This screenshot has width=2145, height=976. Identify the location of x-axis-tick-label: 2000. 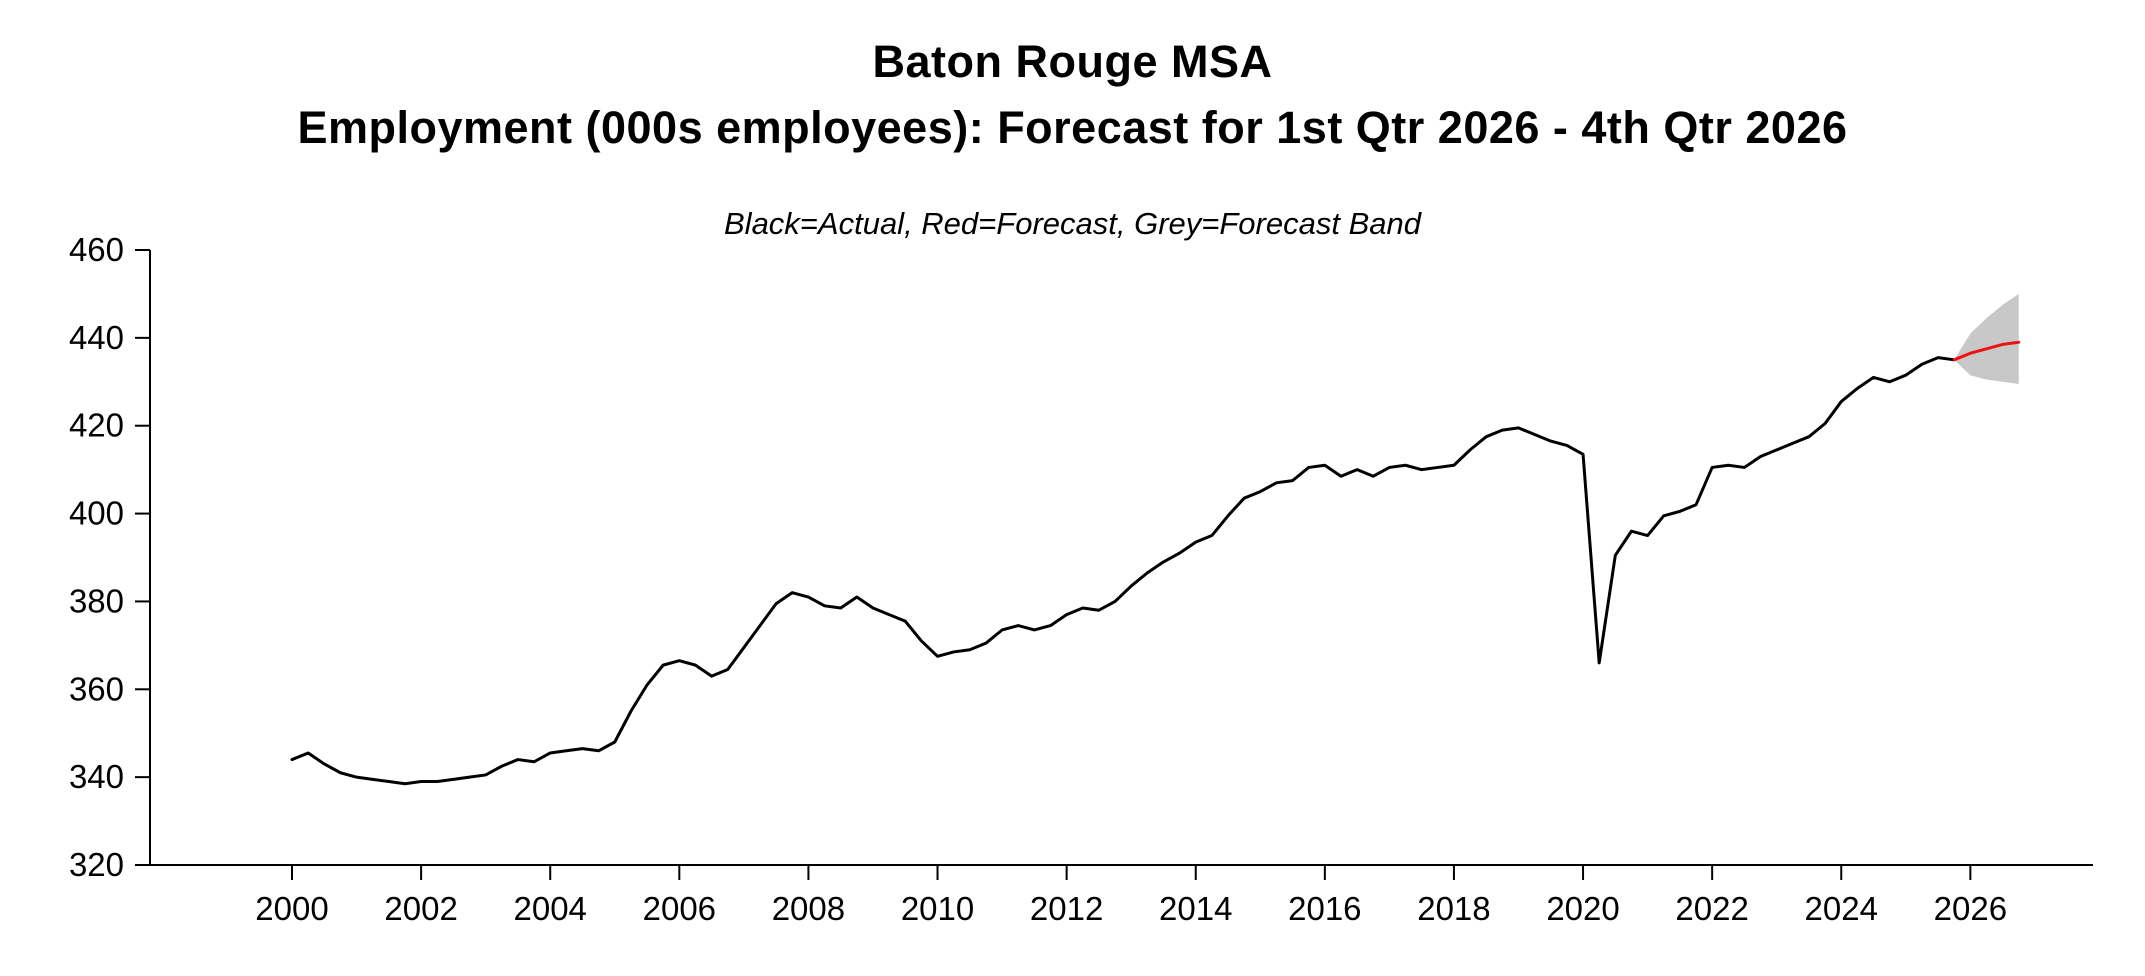
(291, 908).